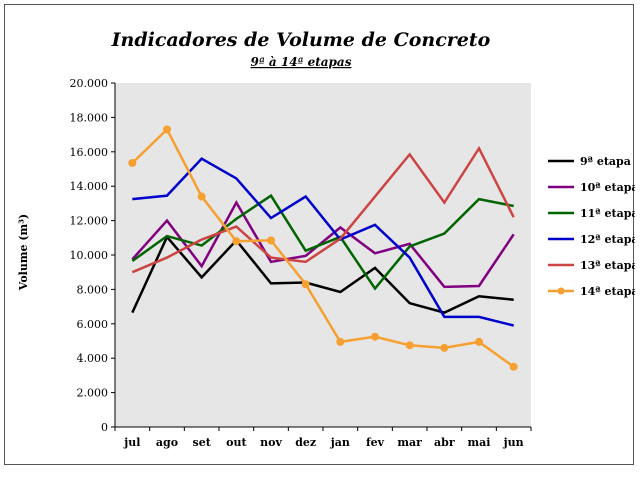  What do you see at coordinates (323, 437) in the screenshot?
I see `x-axis: jul ago set out nov dez jan fev mar abr mai jun` at bounding box center [323, 437].